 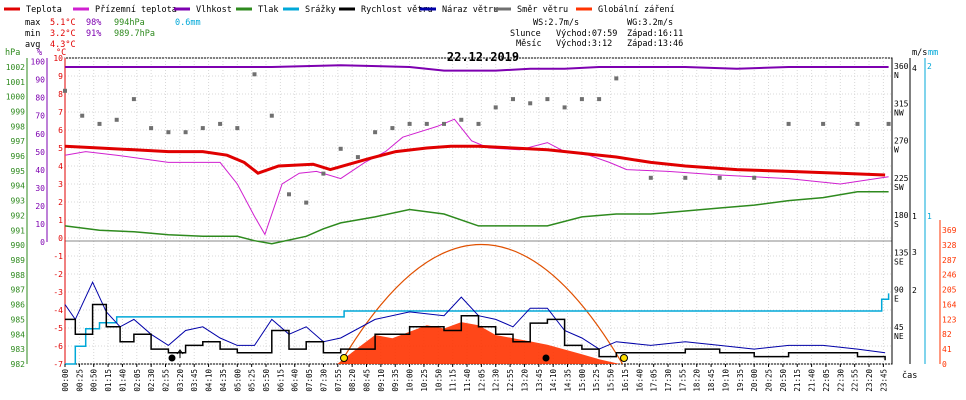 What do you see at coordinates (624, 358) in the screenshot?
I see `sunset-marker` at bounding box center [624, 358].